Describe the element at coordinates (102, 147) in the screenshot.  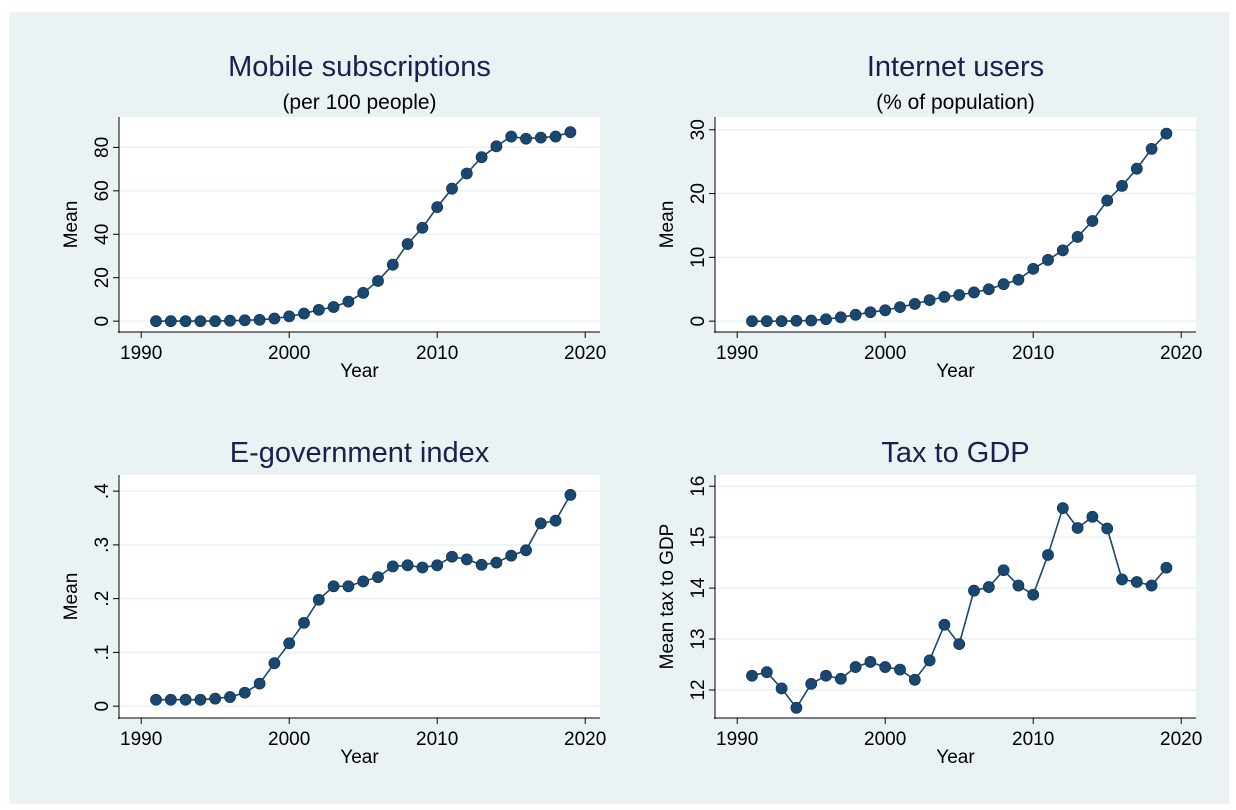
I see `y-tick-label: 80` at that location.